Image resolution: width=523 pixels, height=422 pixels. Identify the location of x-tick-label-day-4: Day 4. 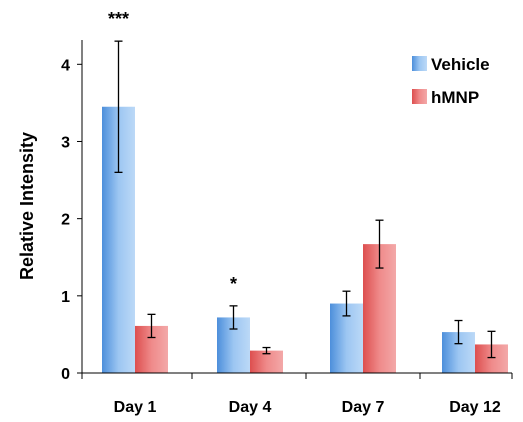
(250, 407).